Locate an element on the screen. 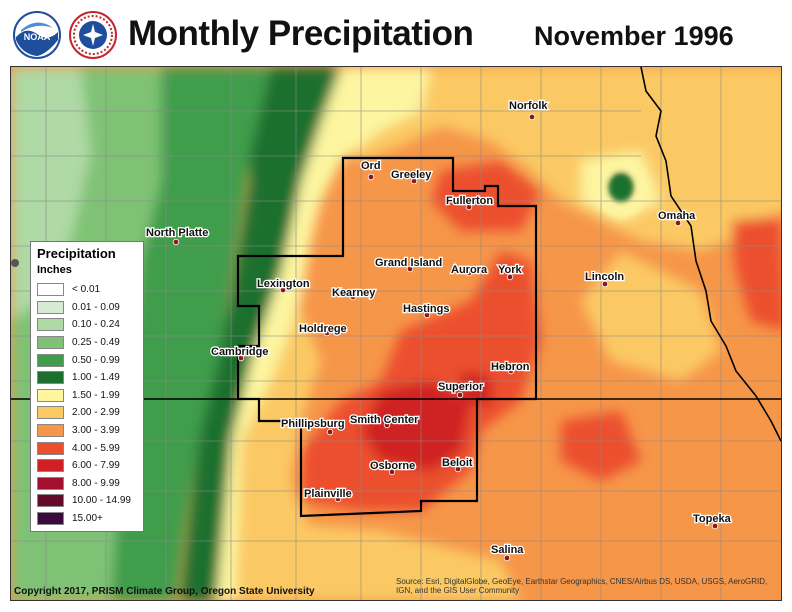 The image size is (792, 612). precip-zone-6-8in is located at coordinates (416, 426).